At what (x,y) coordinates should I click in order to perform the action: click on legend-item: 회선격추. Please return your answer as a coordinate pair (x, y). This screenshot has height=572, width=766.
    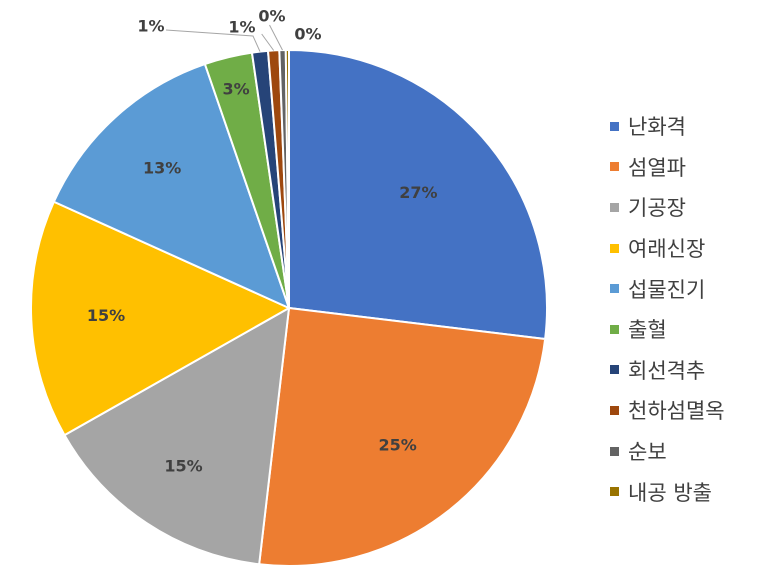
    Looking at the image, I should click on (667, 370).